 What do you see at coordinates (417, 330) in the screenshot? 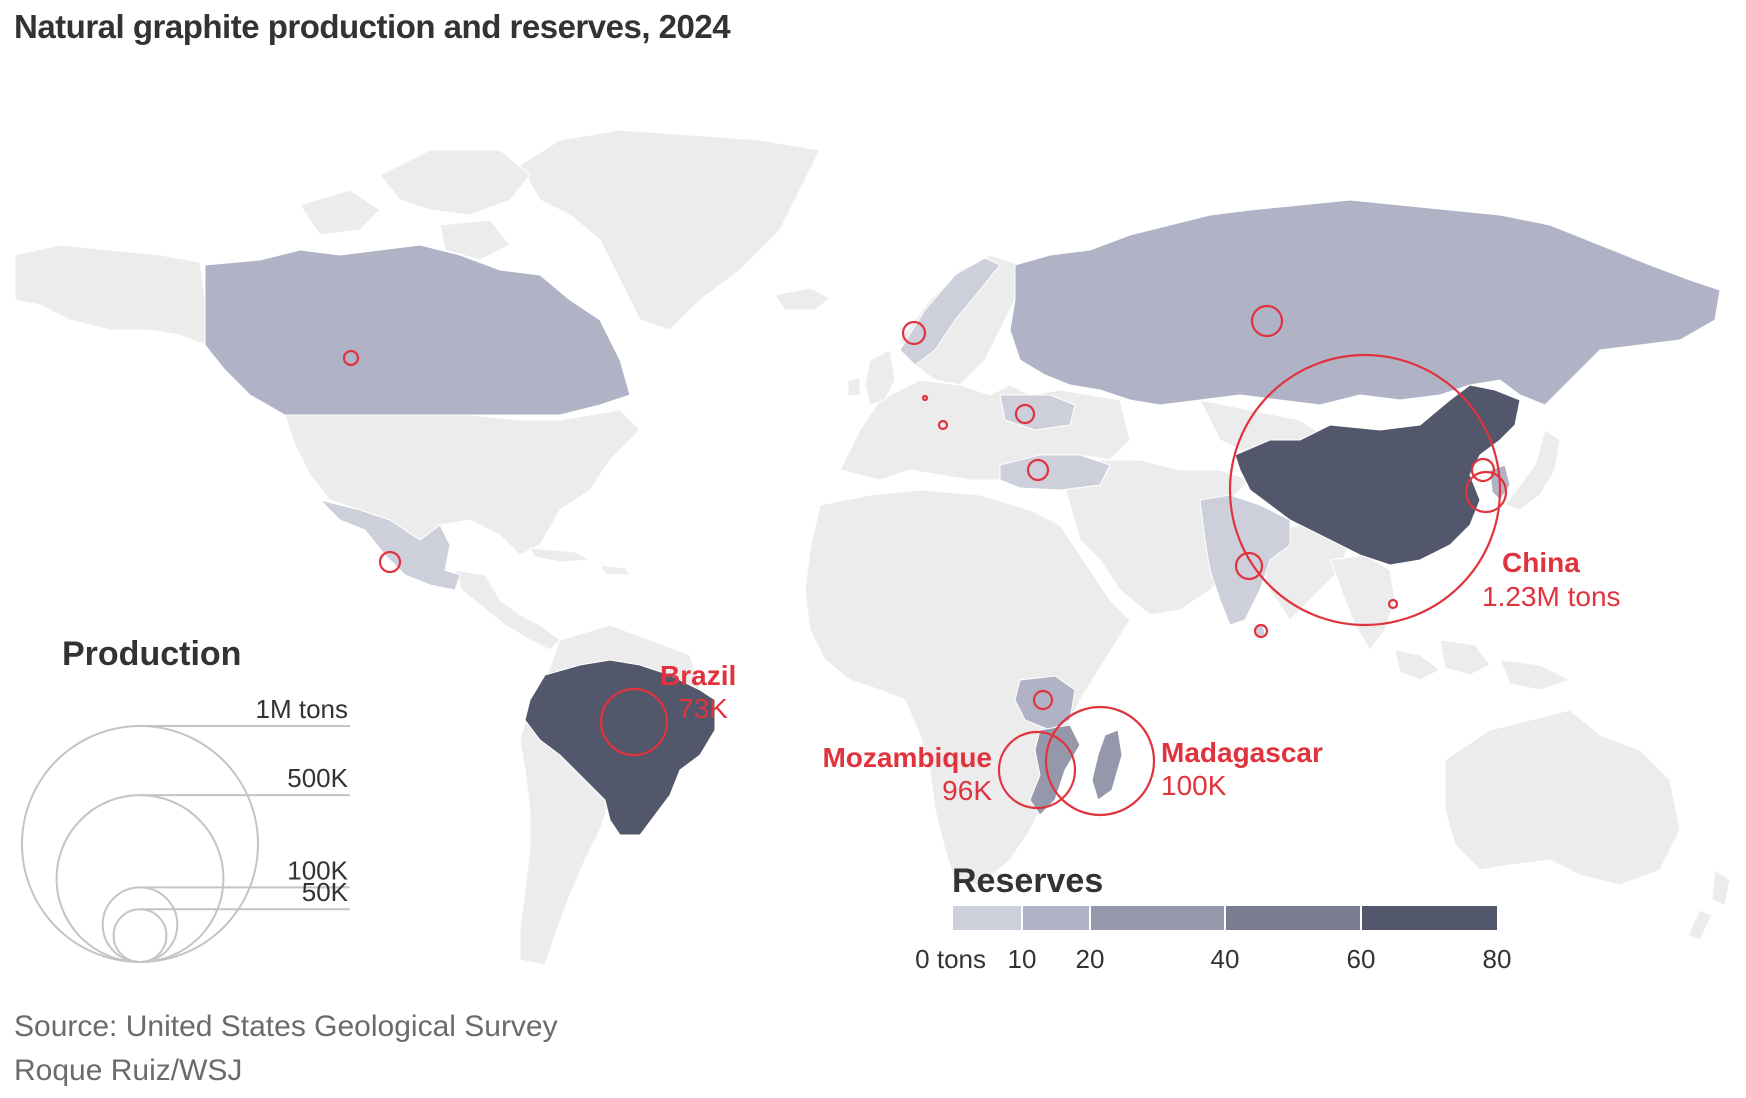
I see `canada-shape` at bounding box center [417, 330].